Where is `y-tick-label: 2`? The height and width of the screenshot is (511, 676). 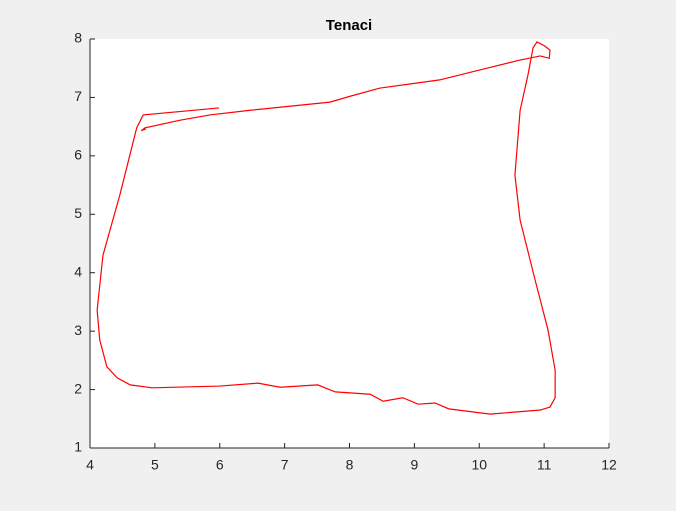
y-tick-label: 2 is located at coordinates (78, 388).